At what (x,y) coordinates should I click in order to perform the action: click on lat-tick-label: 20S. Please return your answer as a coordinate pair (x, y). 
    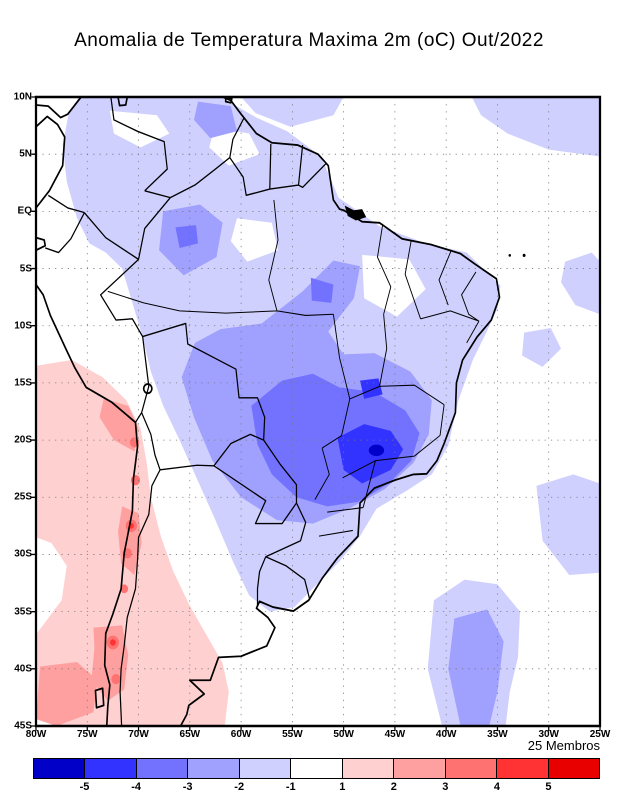
    Looking at the image, I should click on (23, 440).